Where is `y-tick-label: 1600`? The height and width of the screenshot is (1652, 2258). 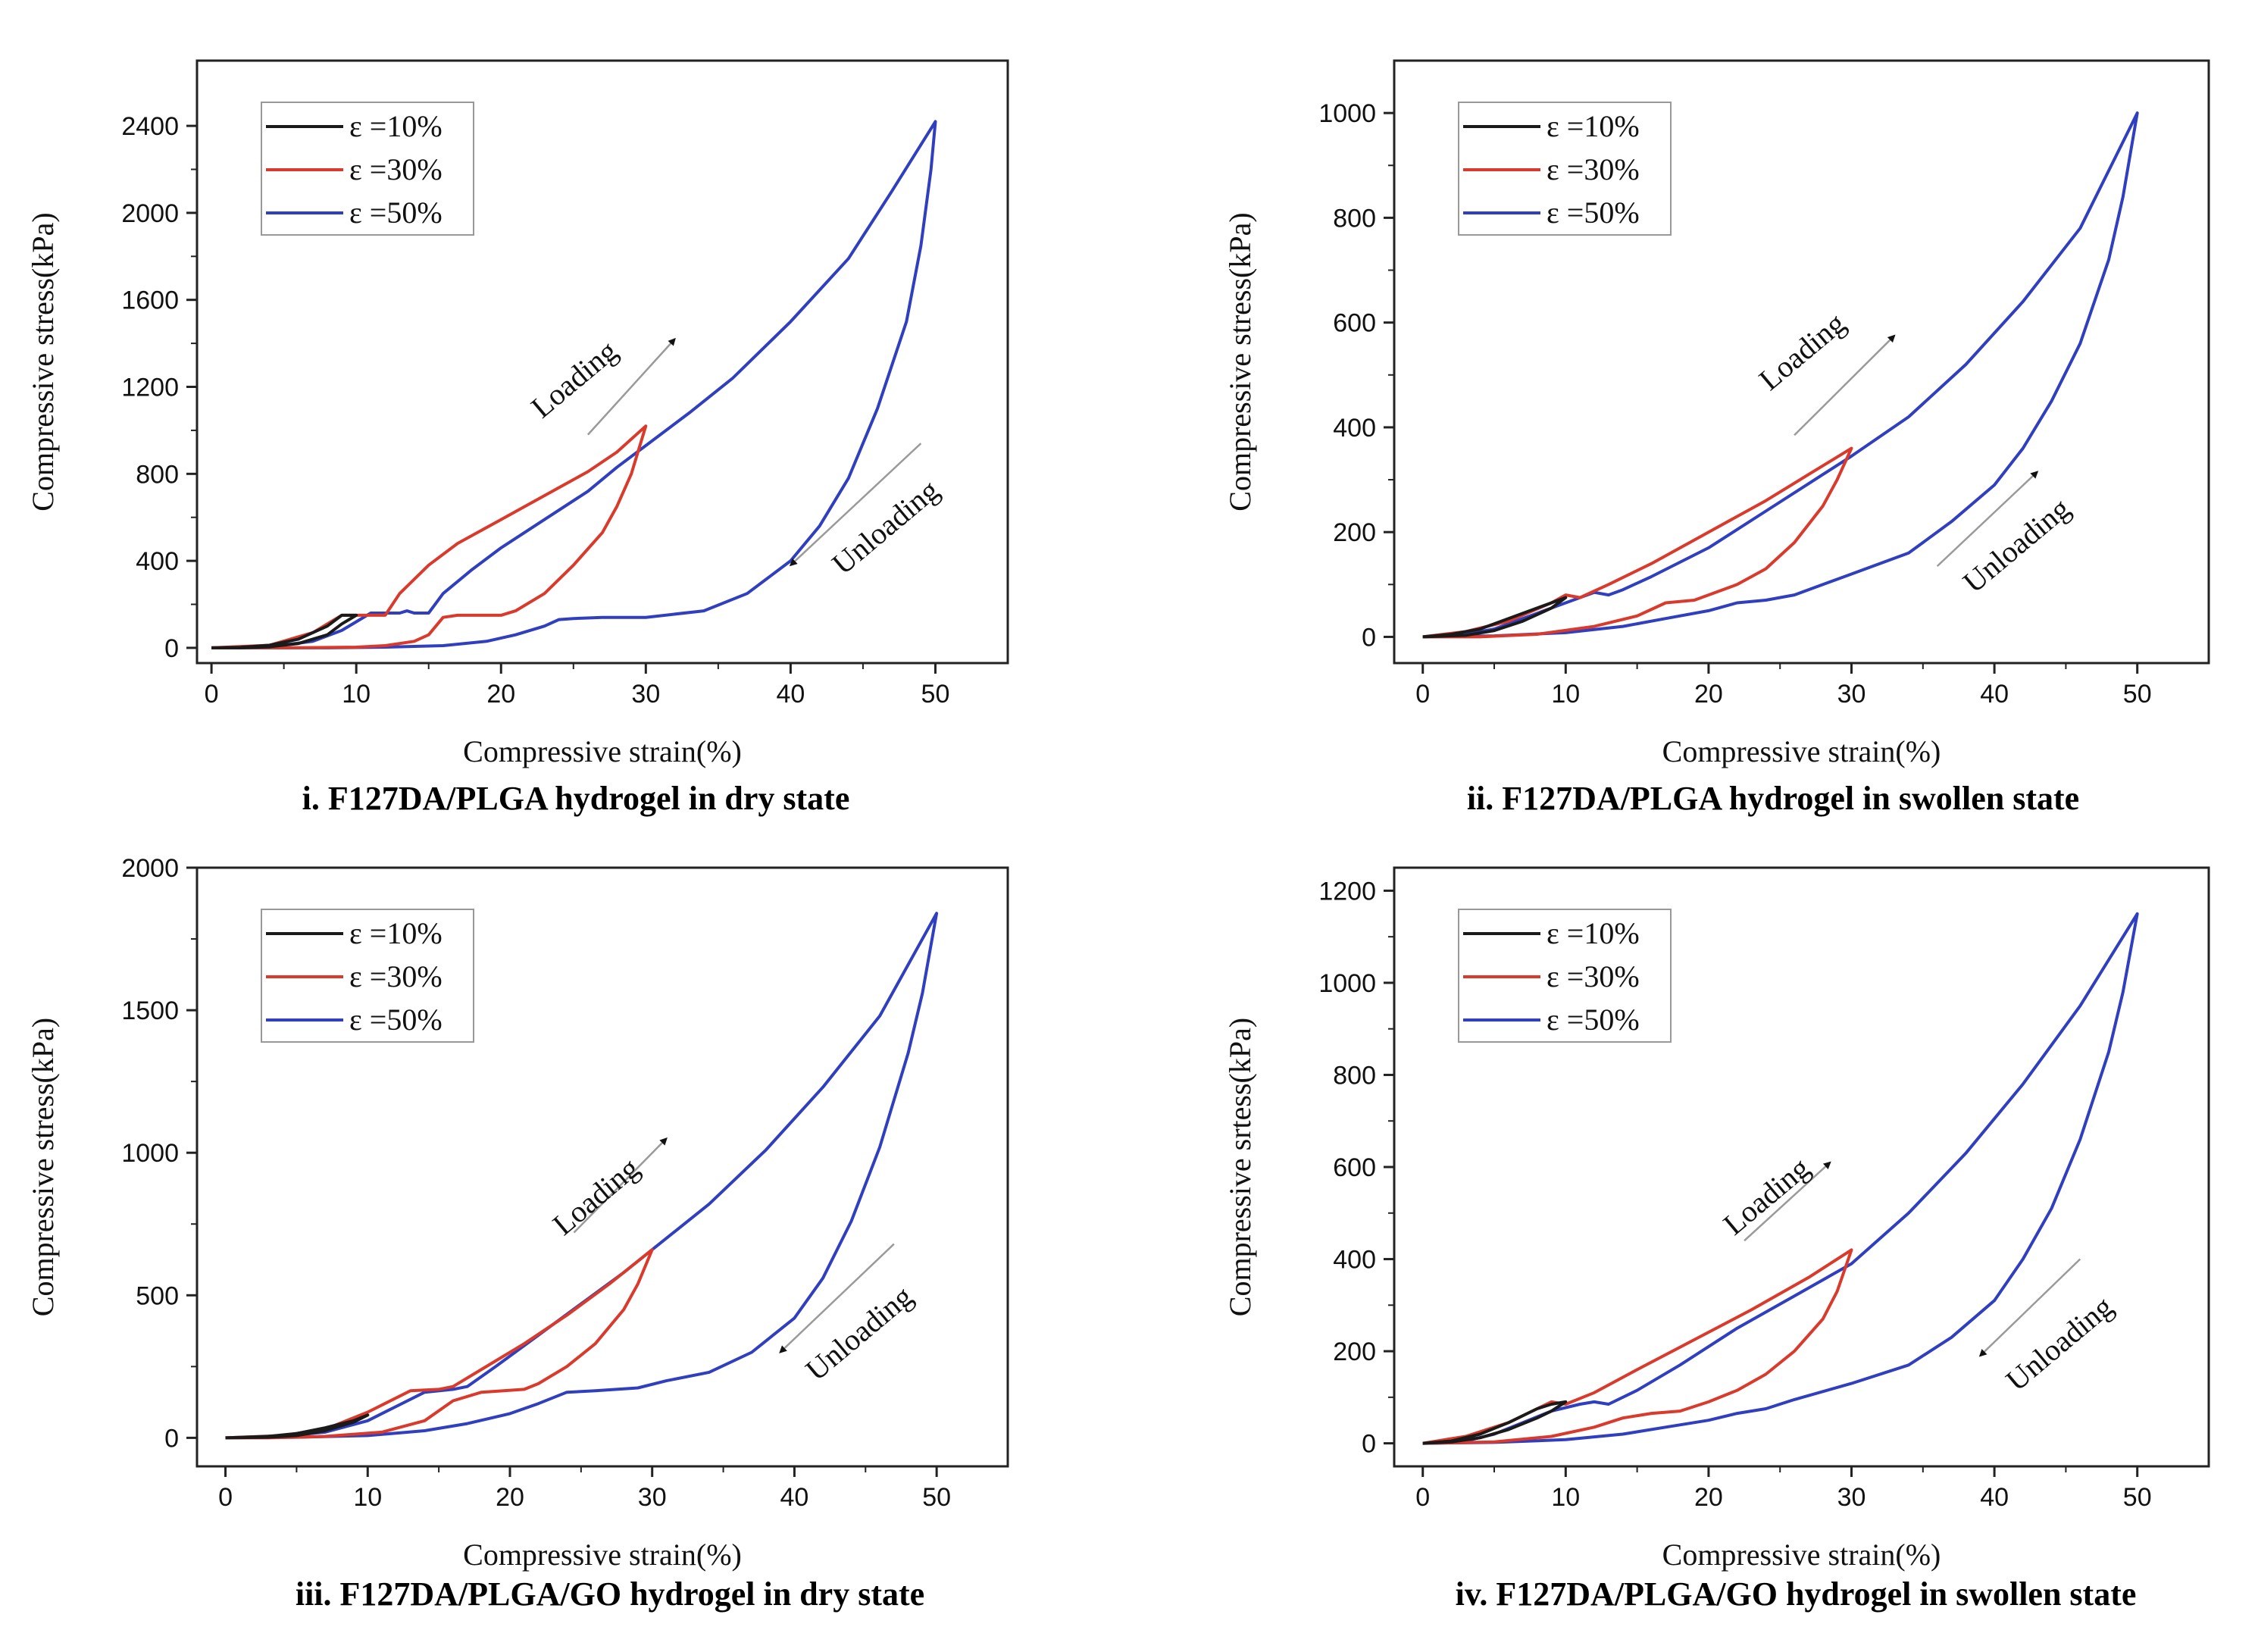
y-tick-label: 1600 is located at coordinates (150, 300).